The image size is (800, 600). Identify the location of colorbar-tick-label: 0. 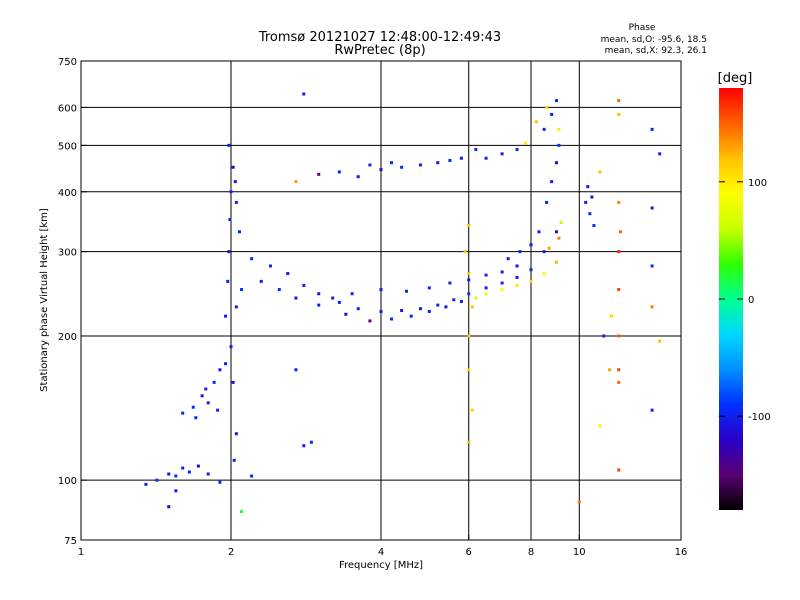
(751, 300).